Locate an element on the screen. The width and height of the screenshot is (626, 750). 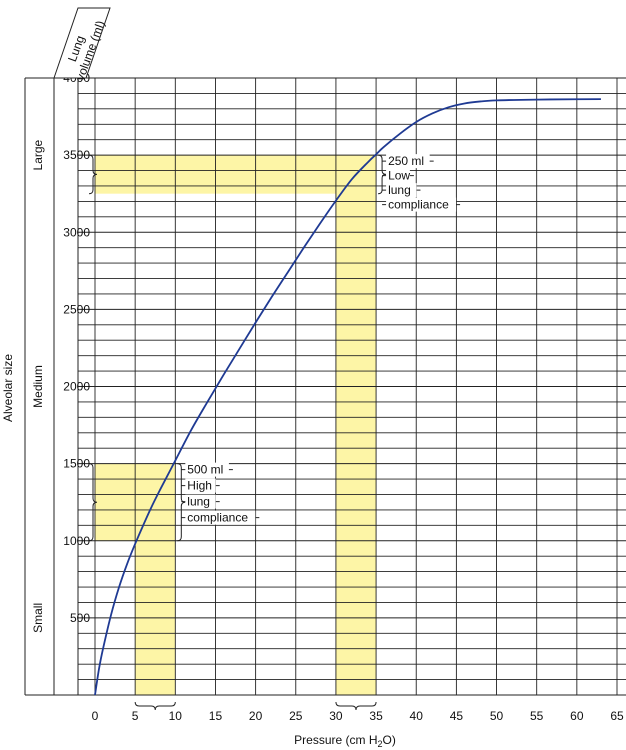
y-tick-label: 1500 is located at coordinates (76, 464).